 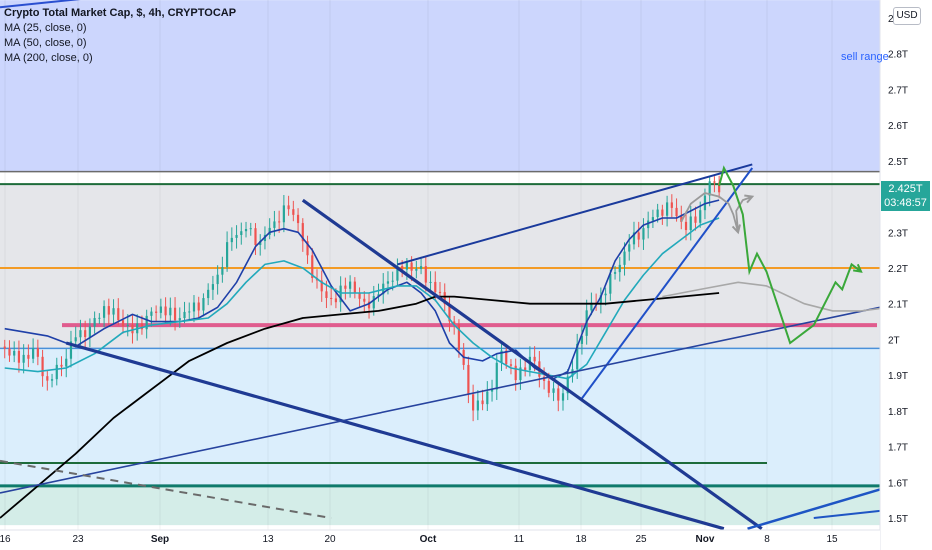 I want to click on trendline-dashed-old, so click(x=166, y=489).